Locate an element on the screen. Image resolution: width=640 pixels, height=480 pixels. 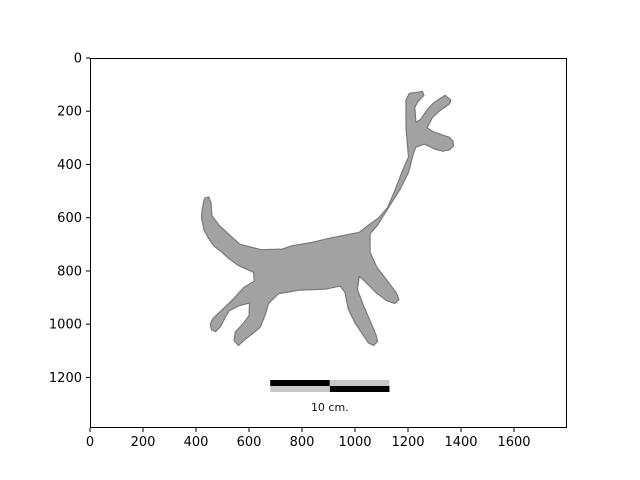
scale-bar-label: 10 cm. is located at coordinates (330, 407).